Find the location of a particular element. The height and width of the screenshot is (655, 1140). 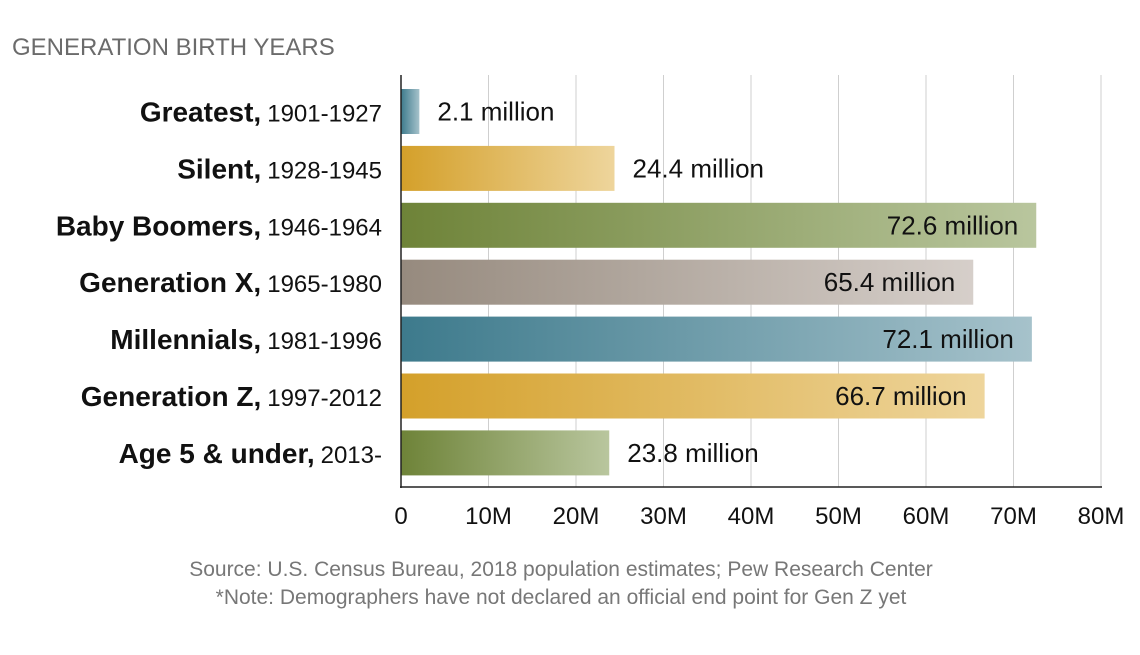

category-label: Greatest, 1901-1927 is located at coordinates (261, 112).